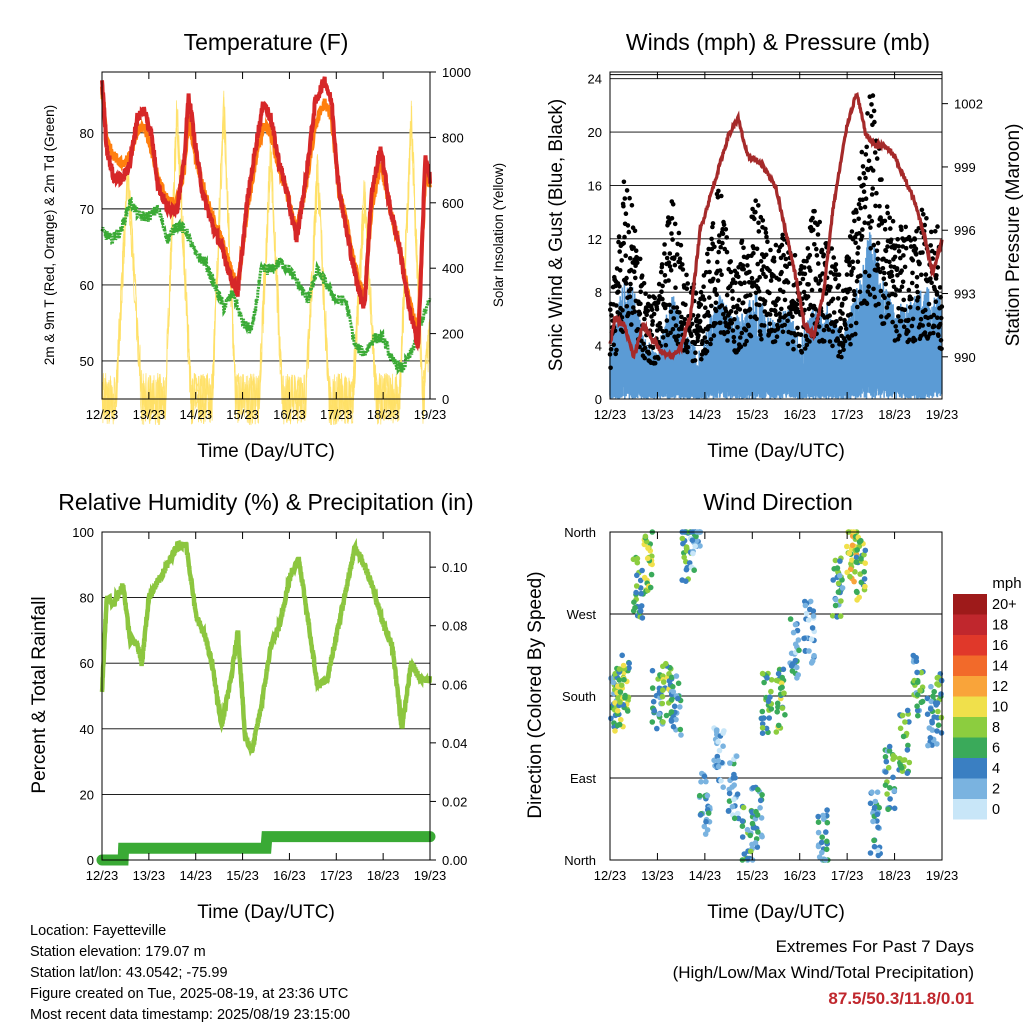 The image size is (1024, 1026). What do you see at coordinates (453, 137) in the screenshot?
I see `temperature-y2-tick-label: 800` at bounding box center [453, 137].